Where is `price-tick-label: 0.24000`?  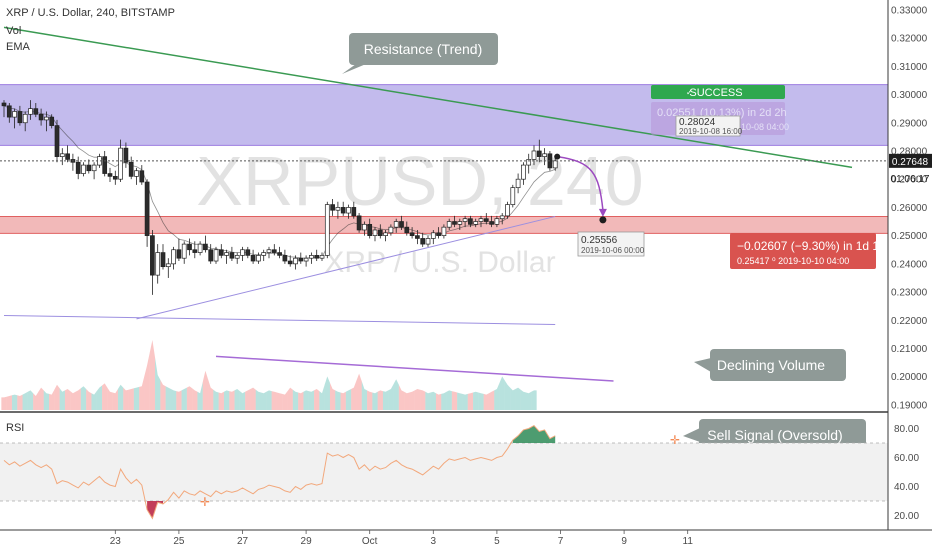
price-tick-label: 0.24000 is located at coordinates (909, 264).